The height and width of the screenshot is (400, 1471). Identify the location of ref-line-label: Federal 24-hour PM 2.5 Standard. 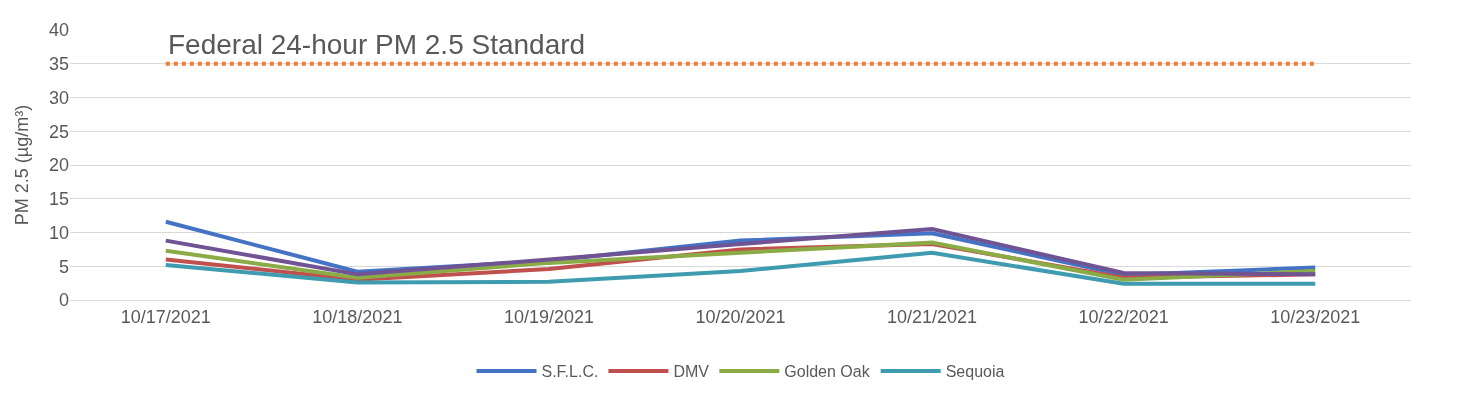
(377, 44).